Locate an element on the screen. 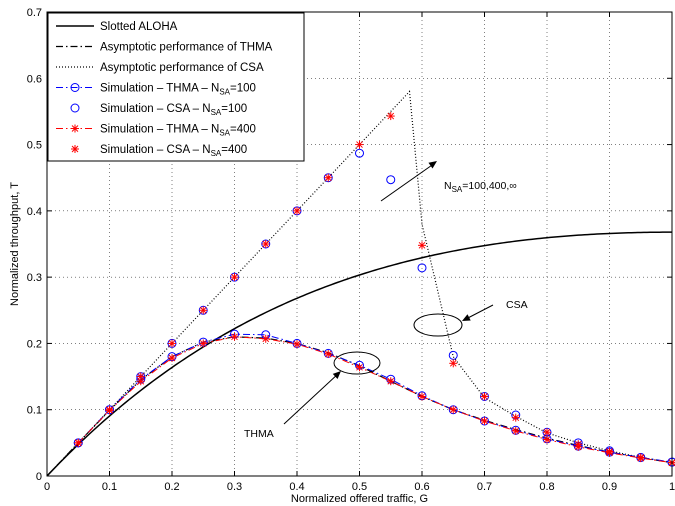 The height and width of the screenshot is (506, 675). legend-entry: Simulation – THMA – NSA=100 is located at coordinates (156, 90).